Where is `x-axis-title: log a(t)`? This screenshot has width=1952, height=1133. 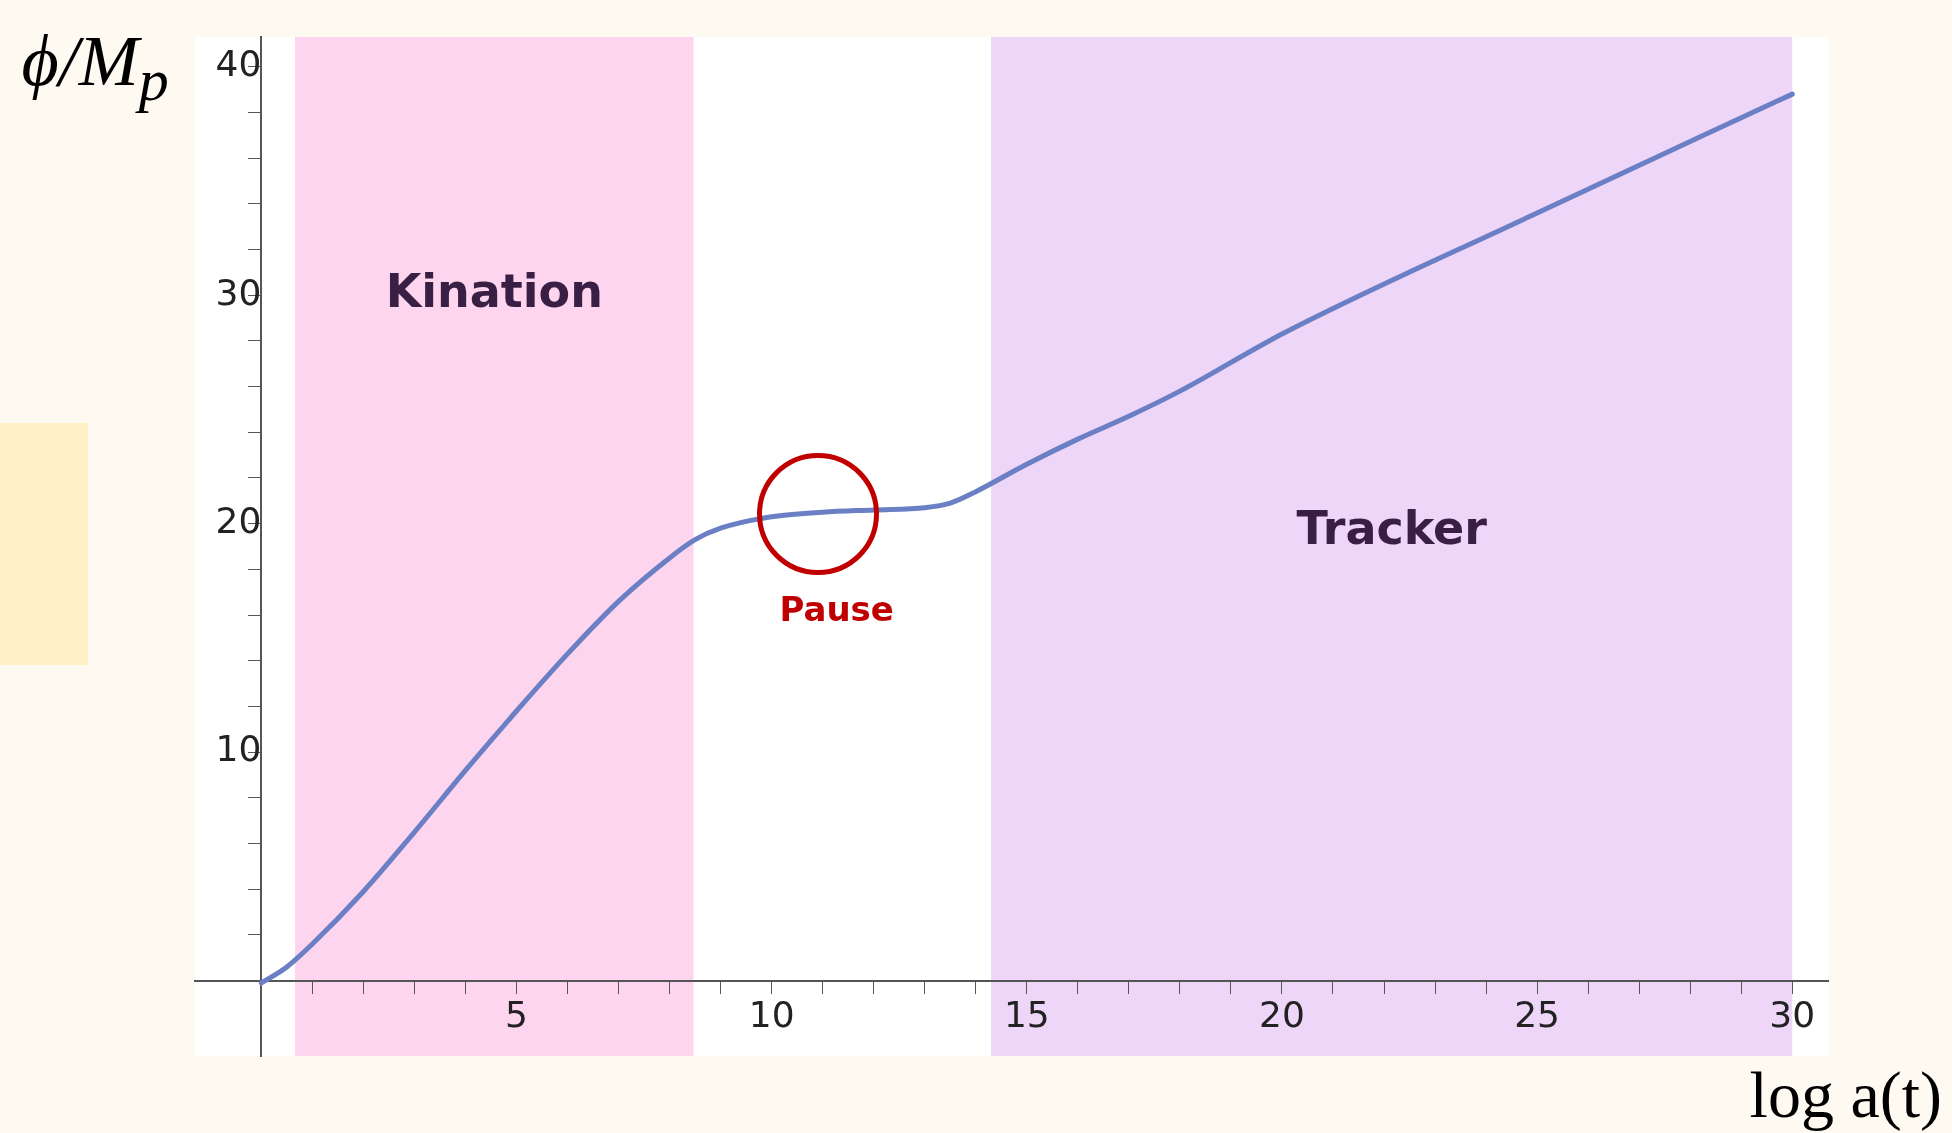 x-axis-title: log a(t) is located at coordinates (1845, 1095).